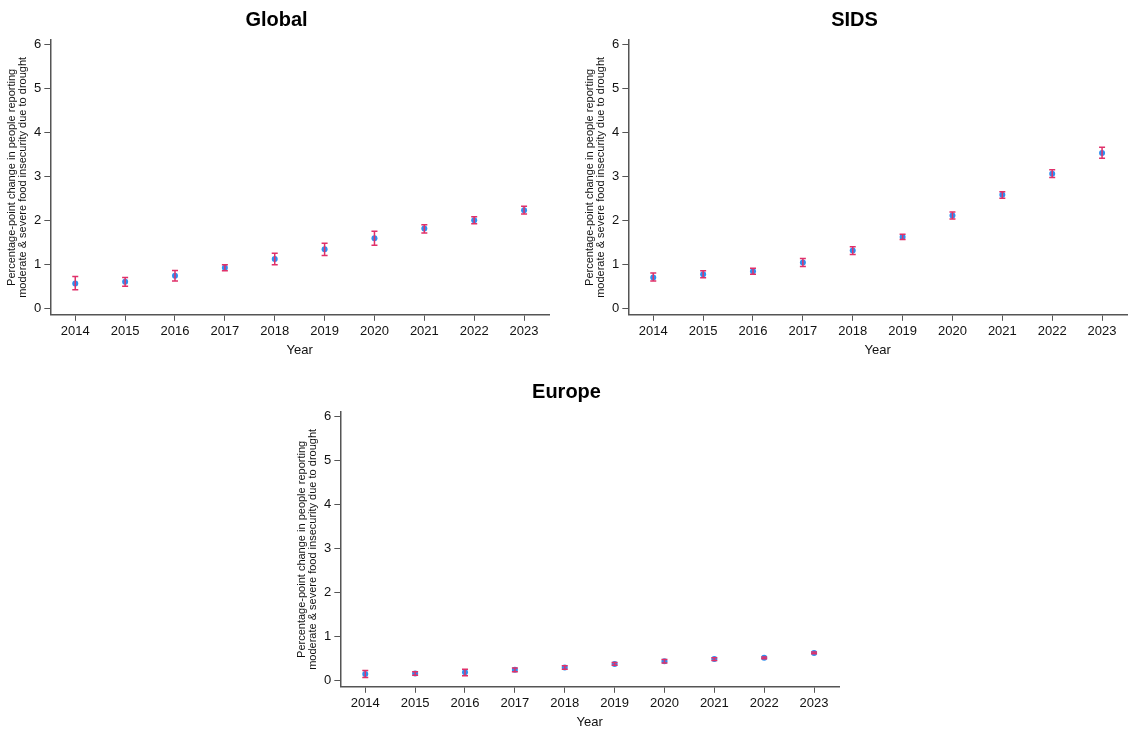 Image resolution: width=1141 pixels, height=733 pixels. Describe the element at coordinates (276, 18) in the screenshot. I see `chart-title: Global` at that location.